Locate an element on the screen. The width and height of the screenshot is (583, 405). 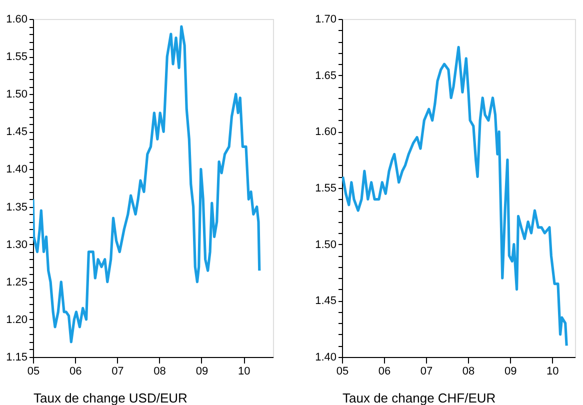
x-axis-title: Taux de change CHF/EUR is located at coordinates (419, 397).